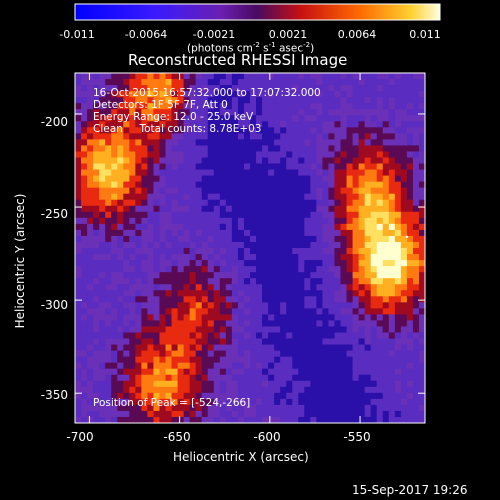 The width and height of the screenshot is (500, 500). I want to click on y-tick-label: -300, so click(54, 305).